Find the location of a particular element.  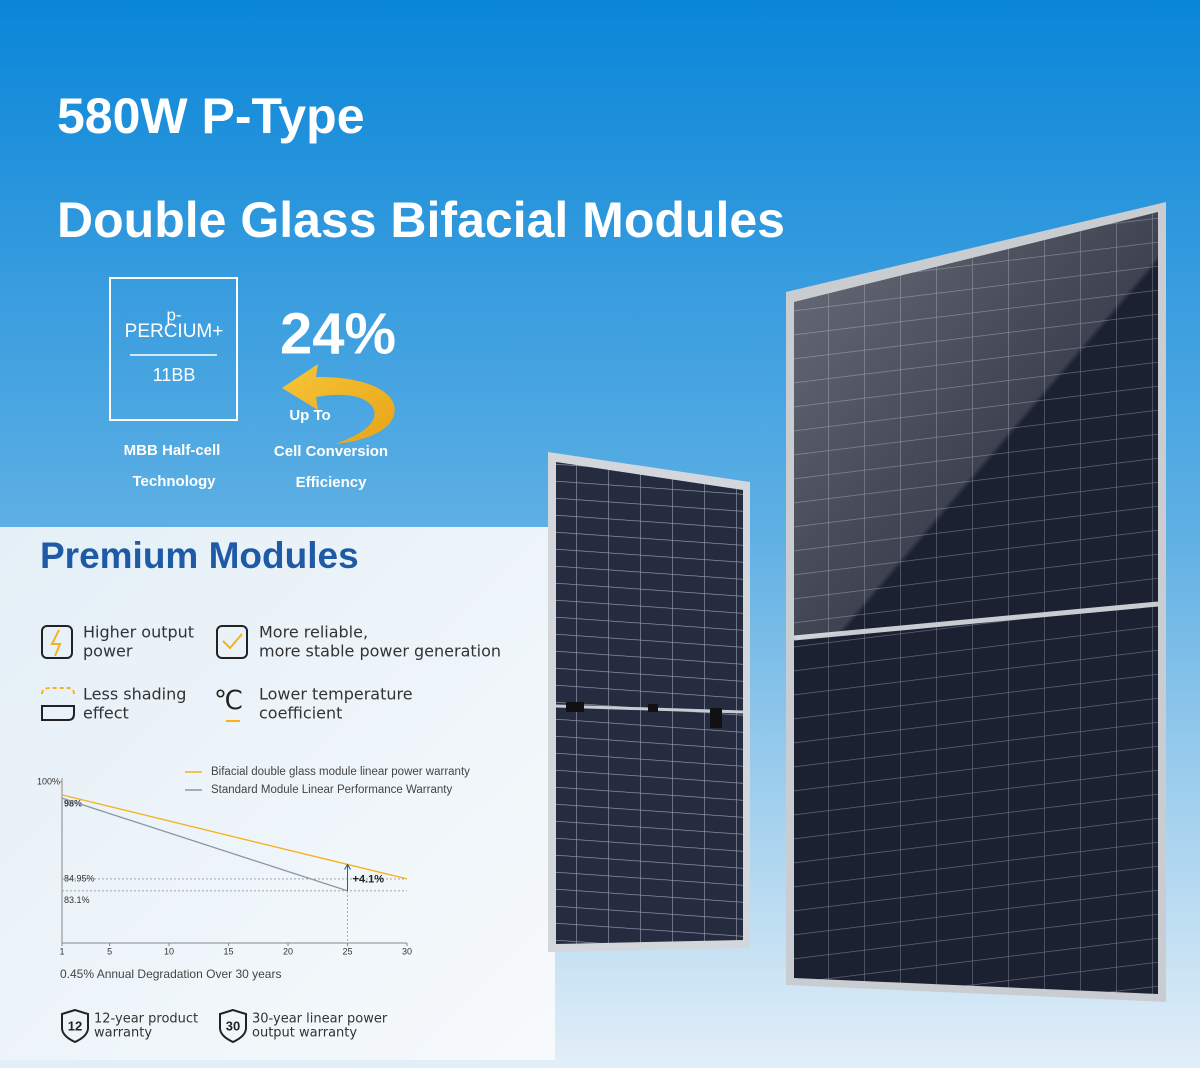

x-tick-label: 25 is located at coordinates (348, 951).